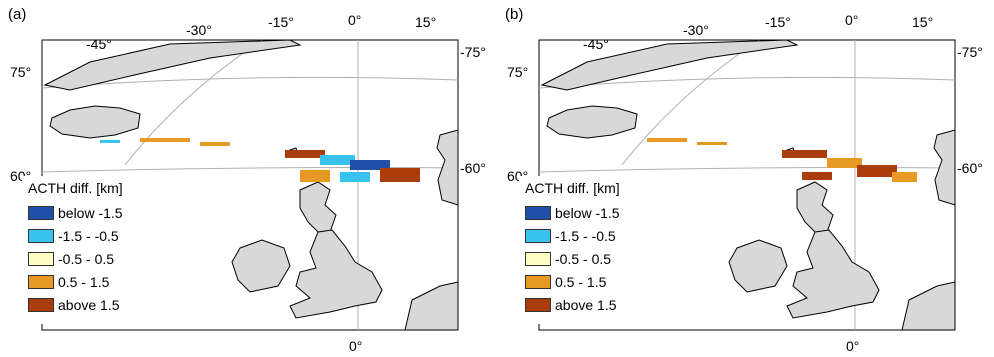  Describe the element at coordinates (514, 14) in the screenshot. I see `panel-tag: (b)` at that location.